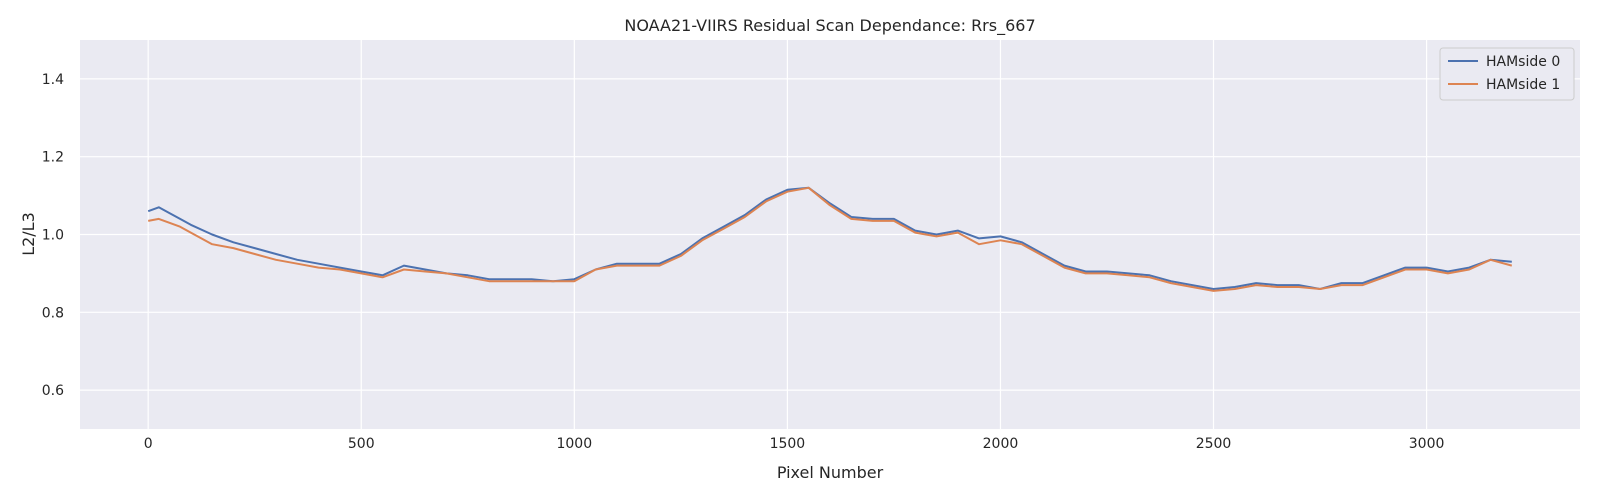 Image resolution: width=1600 pixels, height=500 pixels. What do you see at coordinates (53, 236) in the screenshot?
I see `y-tick-label: 1.0` at bounding box center [53, 236].